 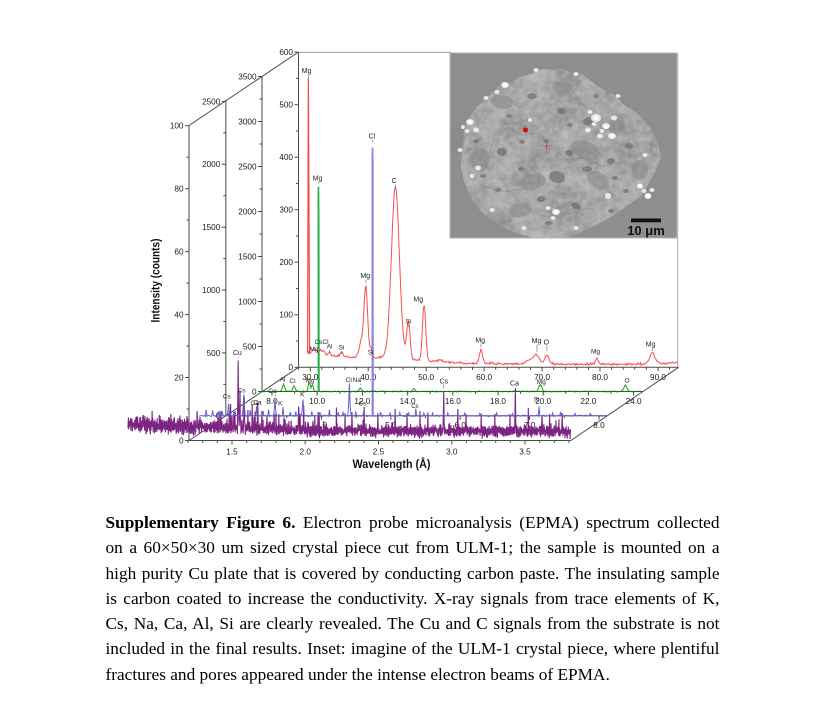 What do you see at coordinates (393, 181) in the screenshot?
I see `svg-text: C` at bounding box center [393, 181].